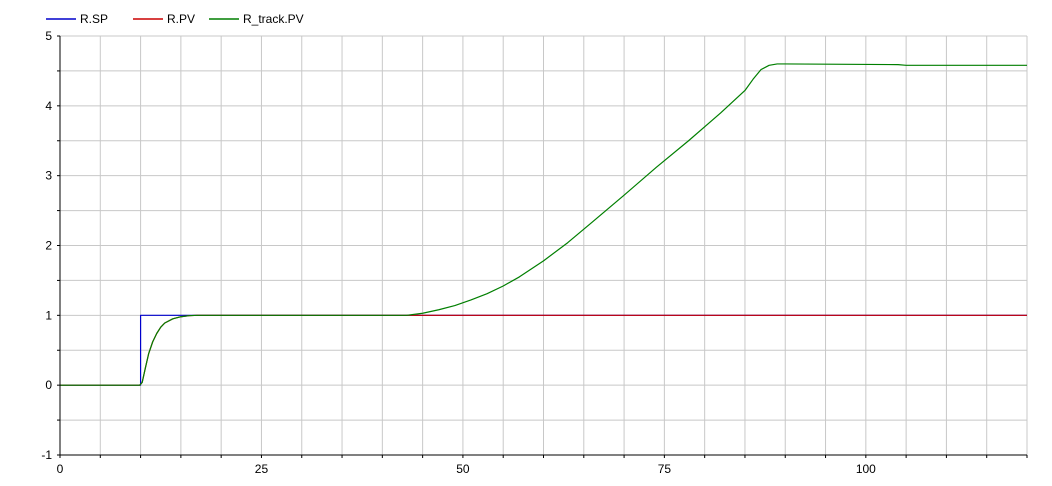 This screenshot has width=1052, height=486. What do you see at coordinates (48, 315) in the screenshot?
I see `y-tick-label: 1` at bounding box center [48, 315].